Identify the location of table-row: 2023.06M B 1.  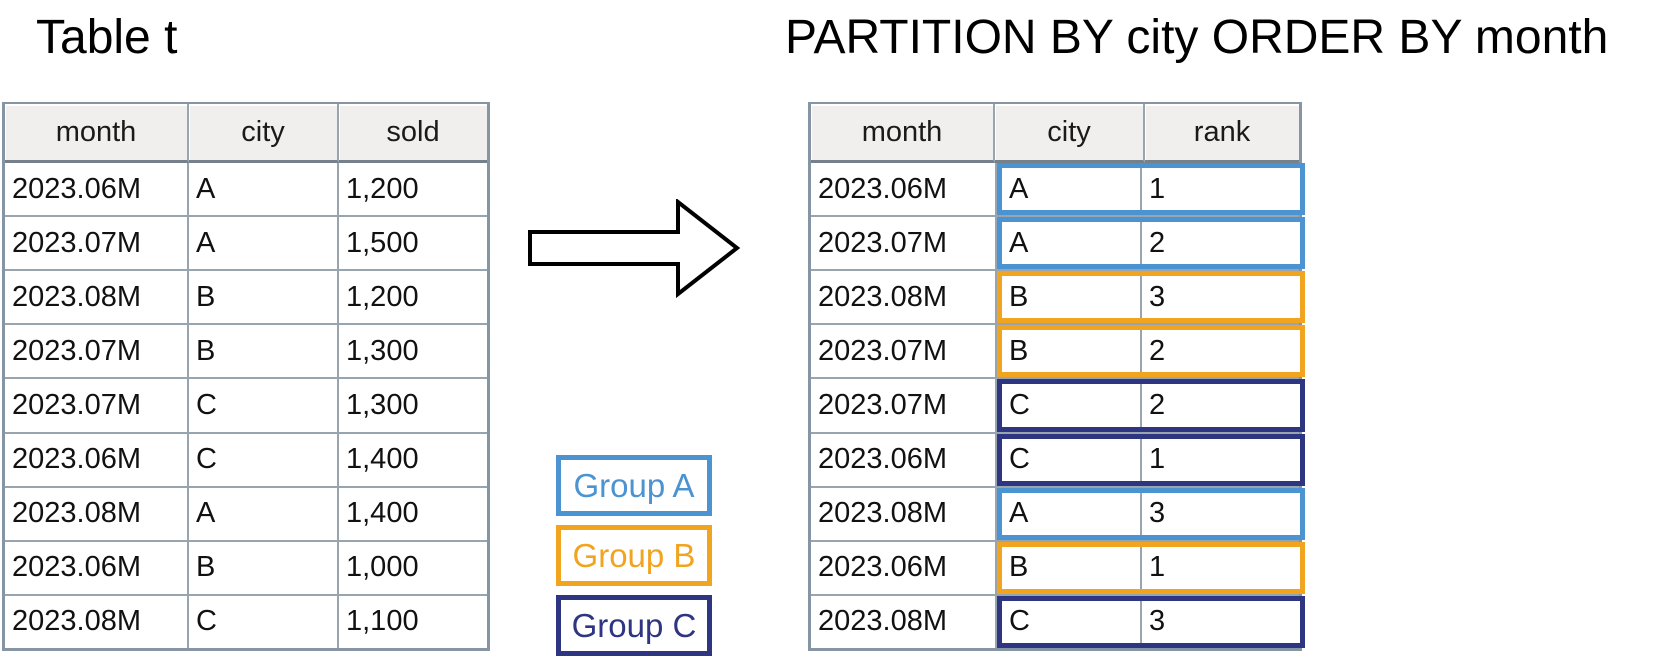
(1058, 568).